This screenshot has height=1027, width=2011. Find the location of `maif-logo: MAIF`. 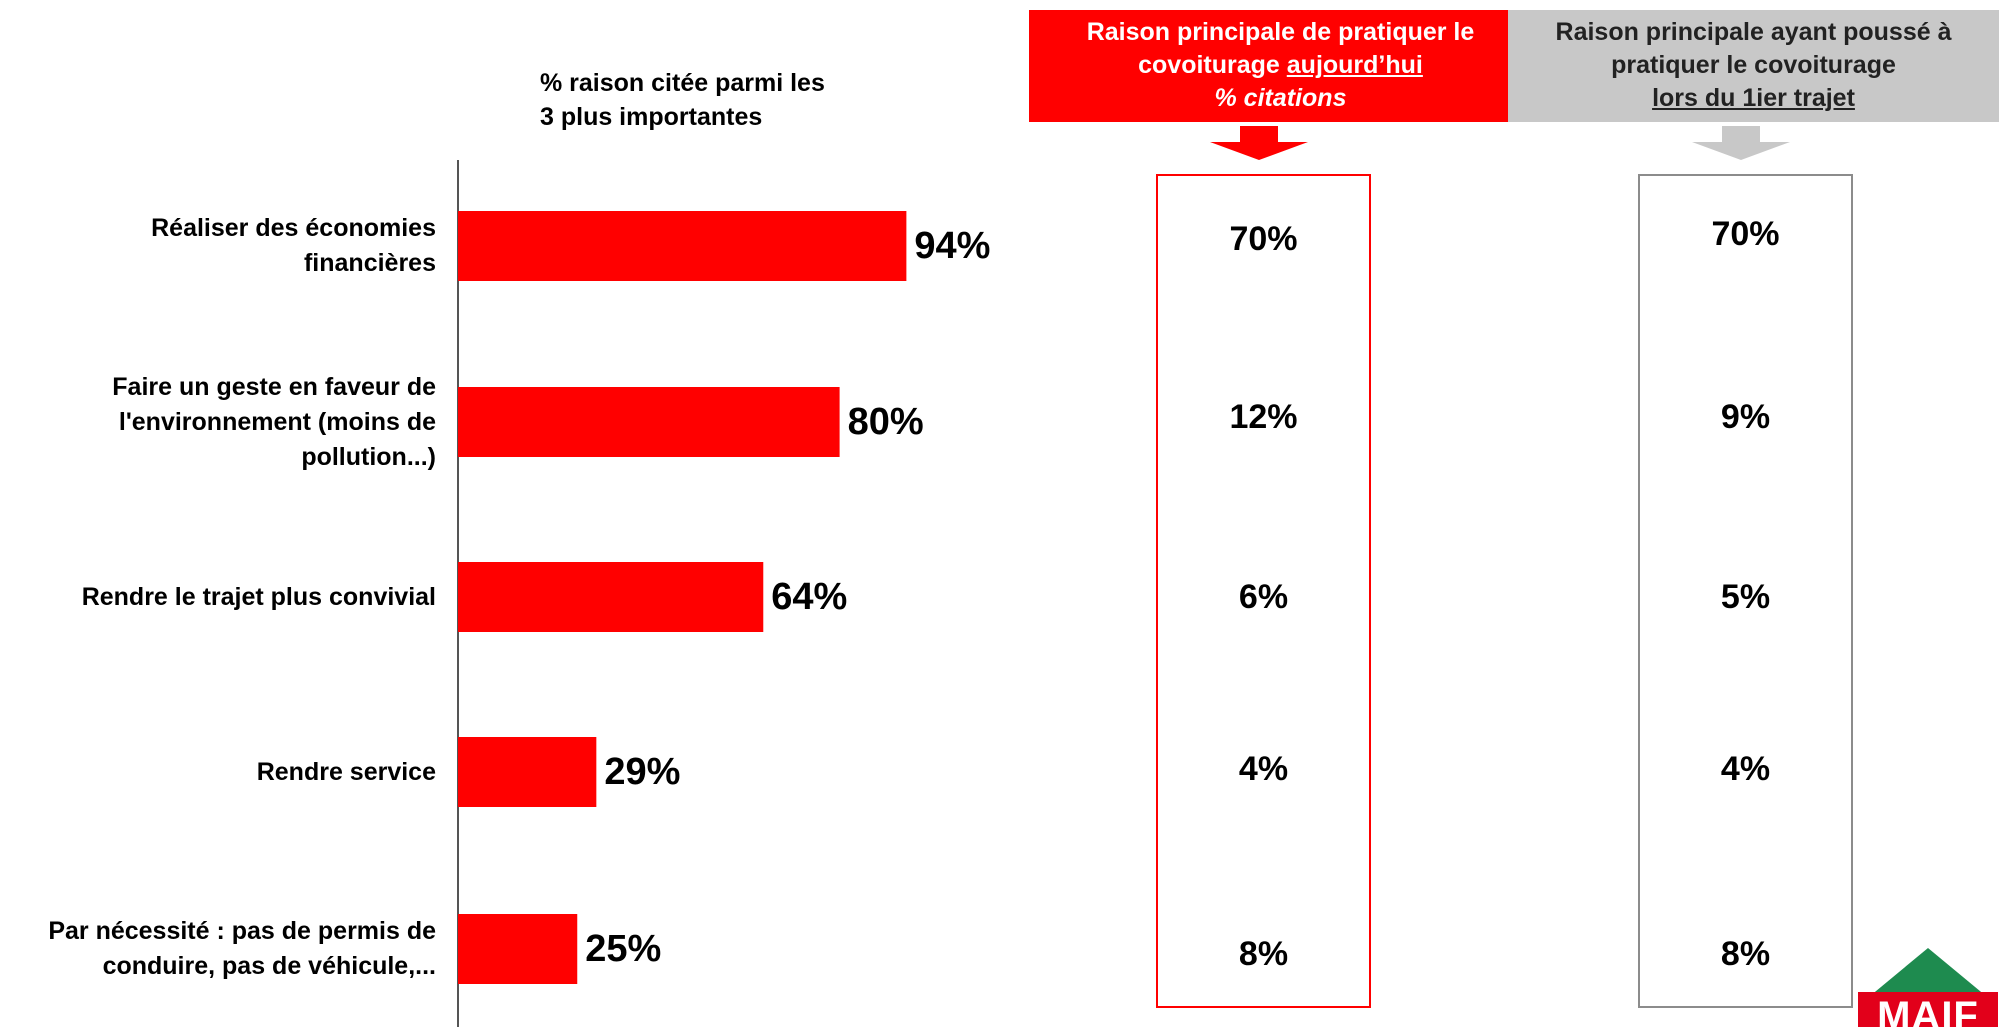

maif-logo: MAIF is located at coordinates (1928, 987).